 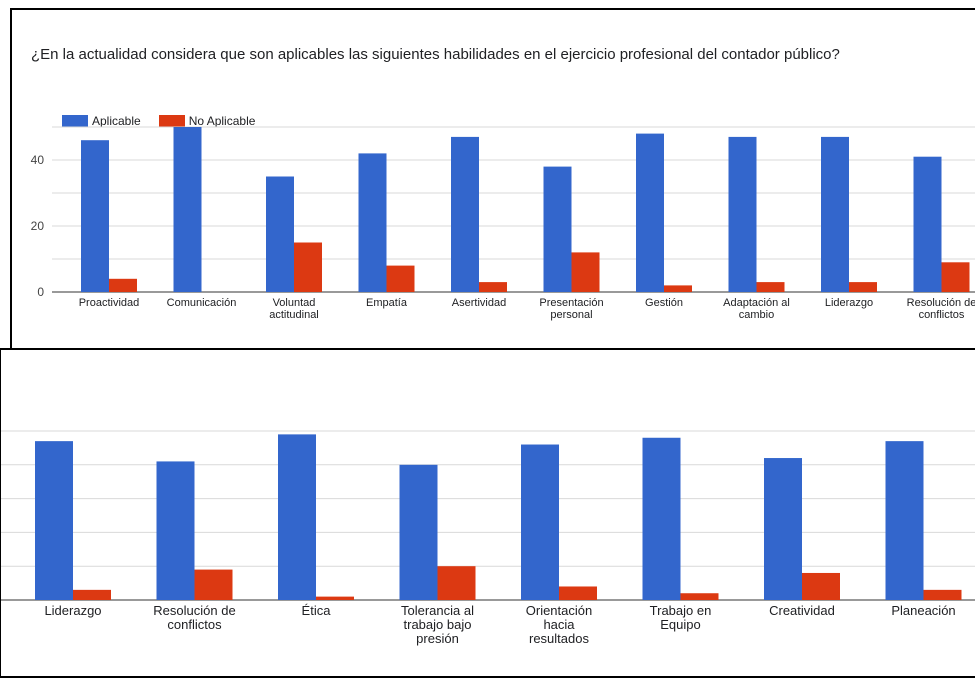 I want to click on y-tick-label: 0, so click(x=40, y=292).